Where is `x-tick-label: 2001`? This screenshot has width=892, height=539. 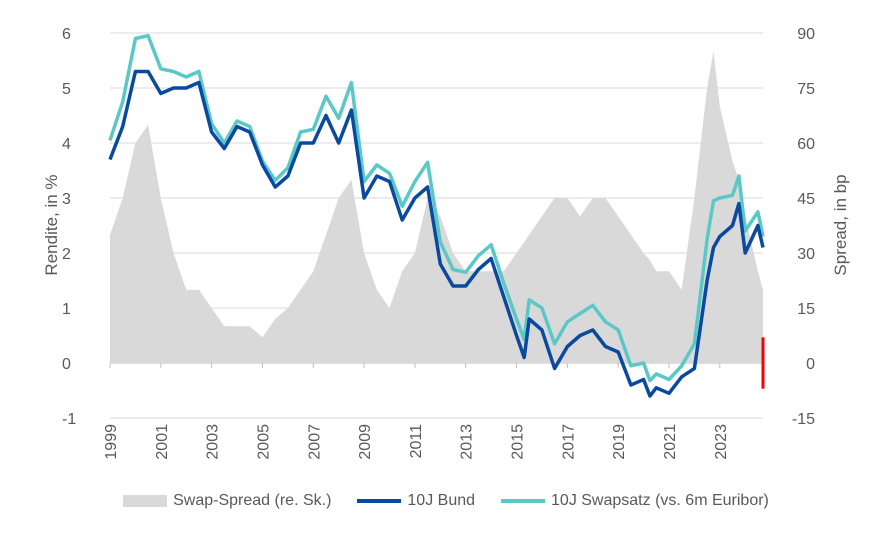
x-tick-label: 2001 is located at coordinates (162, 442).